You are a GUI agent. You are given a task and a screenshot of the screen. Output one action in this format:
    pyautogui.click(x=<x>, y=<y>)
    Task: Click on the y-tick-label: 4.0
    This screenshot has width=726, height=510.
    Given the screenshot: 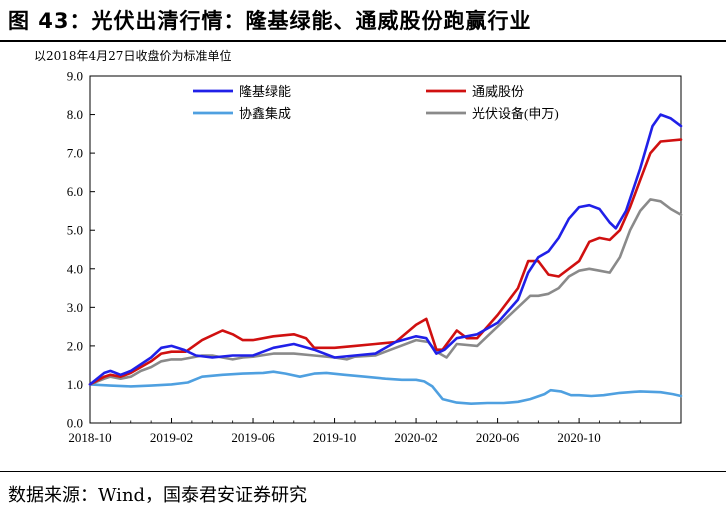 What is the action you would take?
    pyautogui.click(x=75, y=268)
    